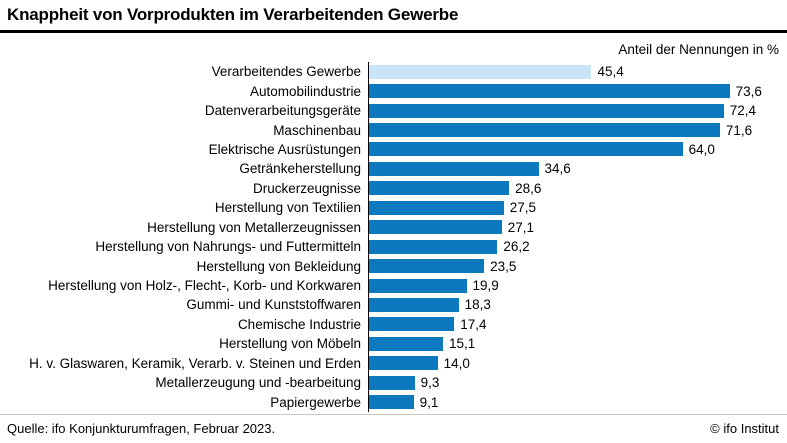 The image size is (787, 443). I want to click on plot-inner: 27,1, so click(565, 227).